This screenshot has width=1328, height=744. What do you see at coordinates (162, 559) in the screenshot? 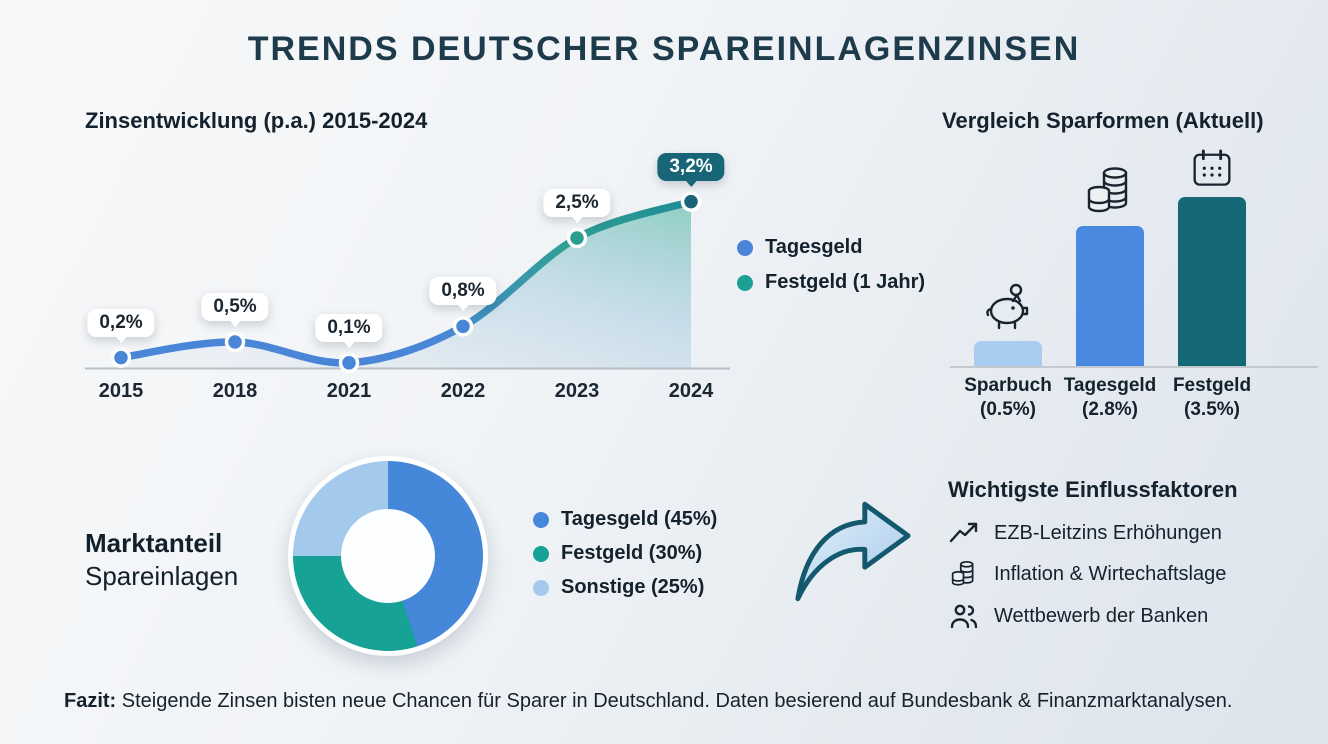
I see `market-share-label: Marktanteil Spareinlagen` at bounding box center [162, 559].